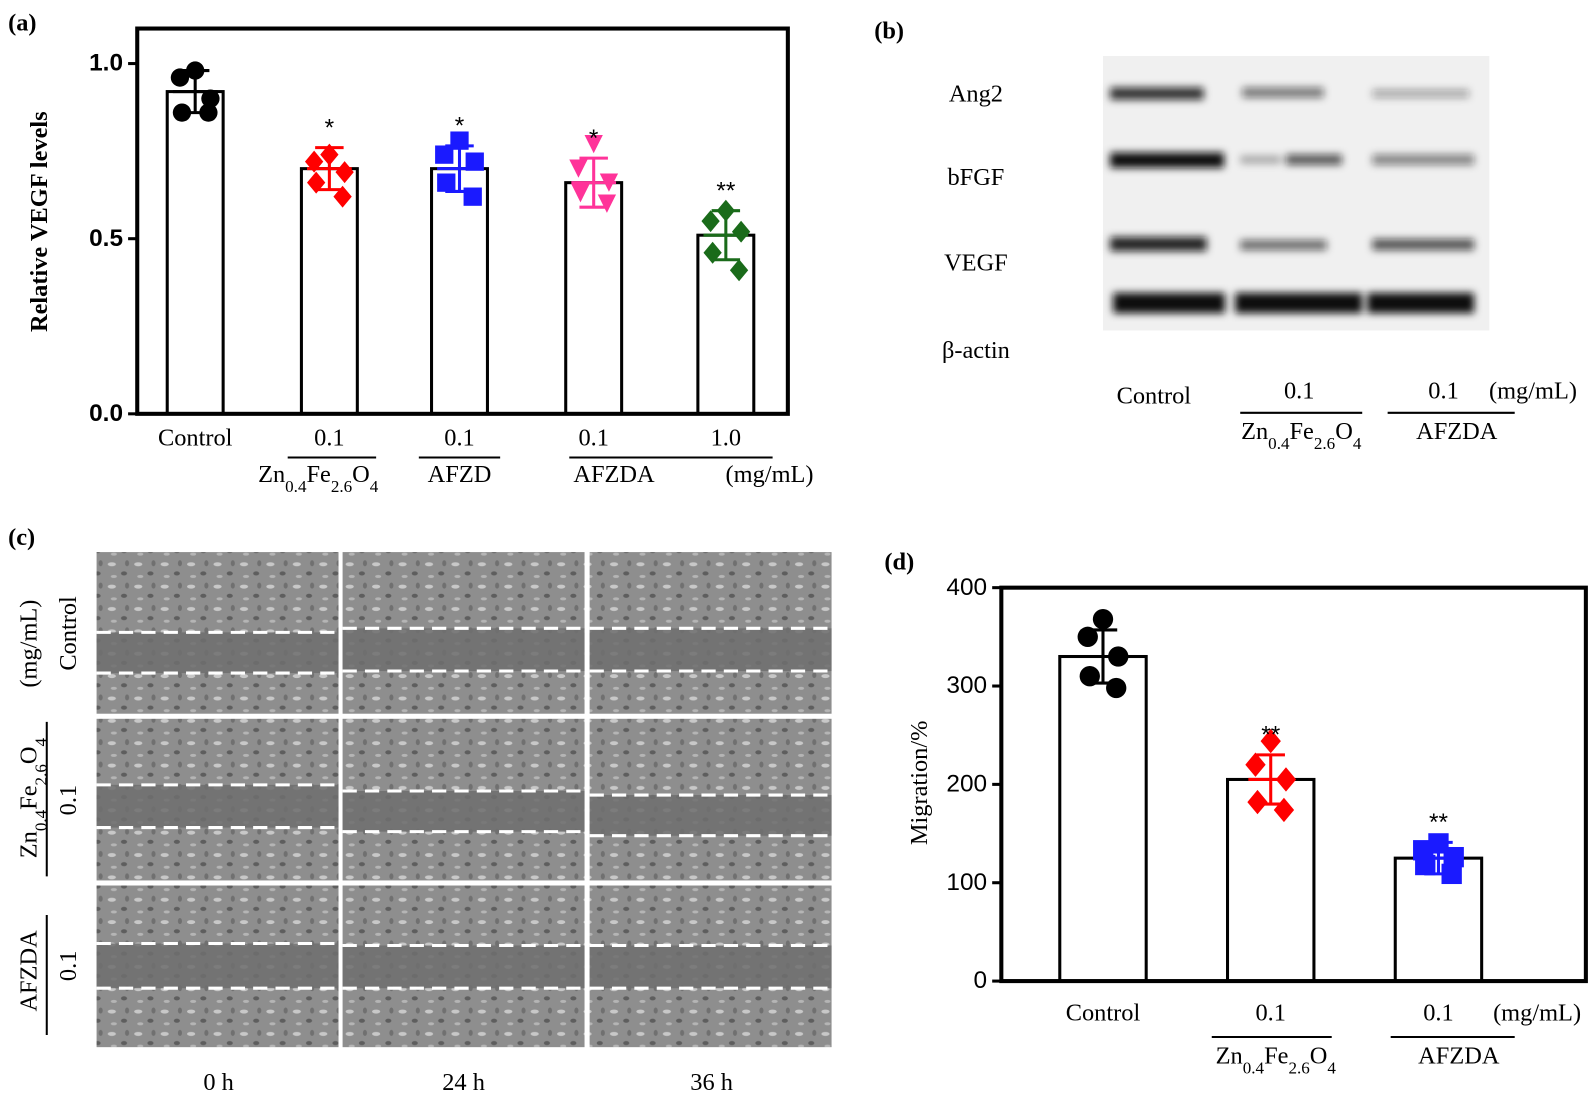  Describe the element at coordinates (966, 882) in the screenshot. I see `y-tick-label: 100` at that location.